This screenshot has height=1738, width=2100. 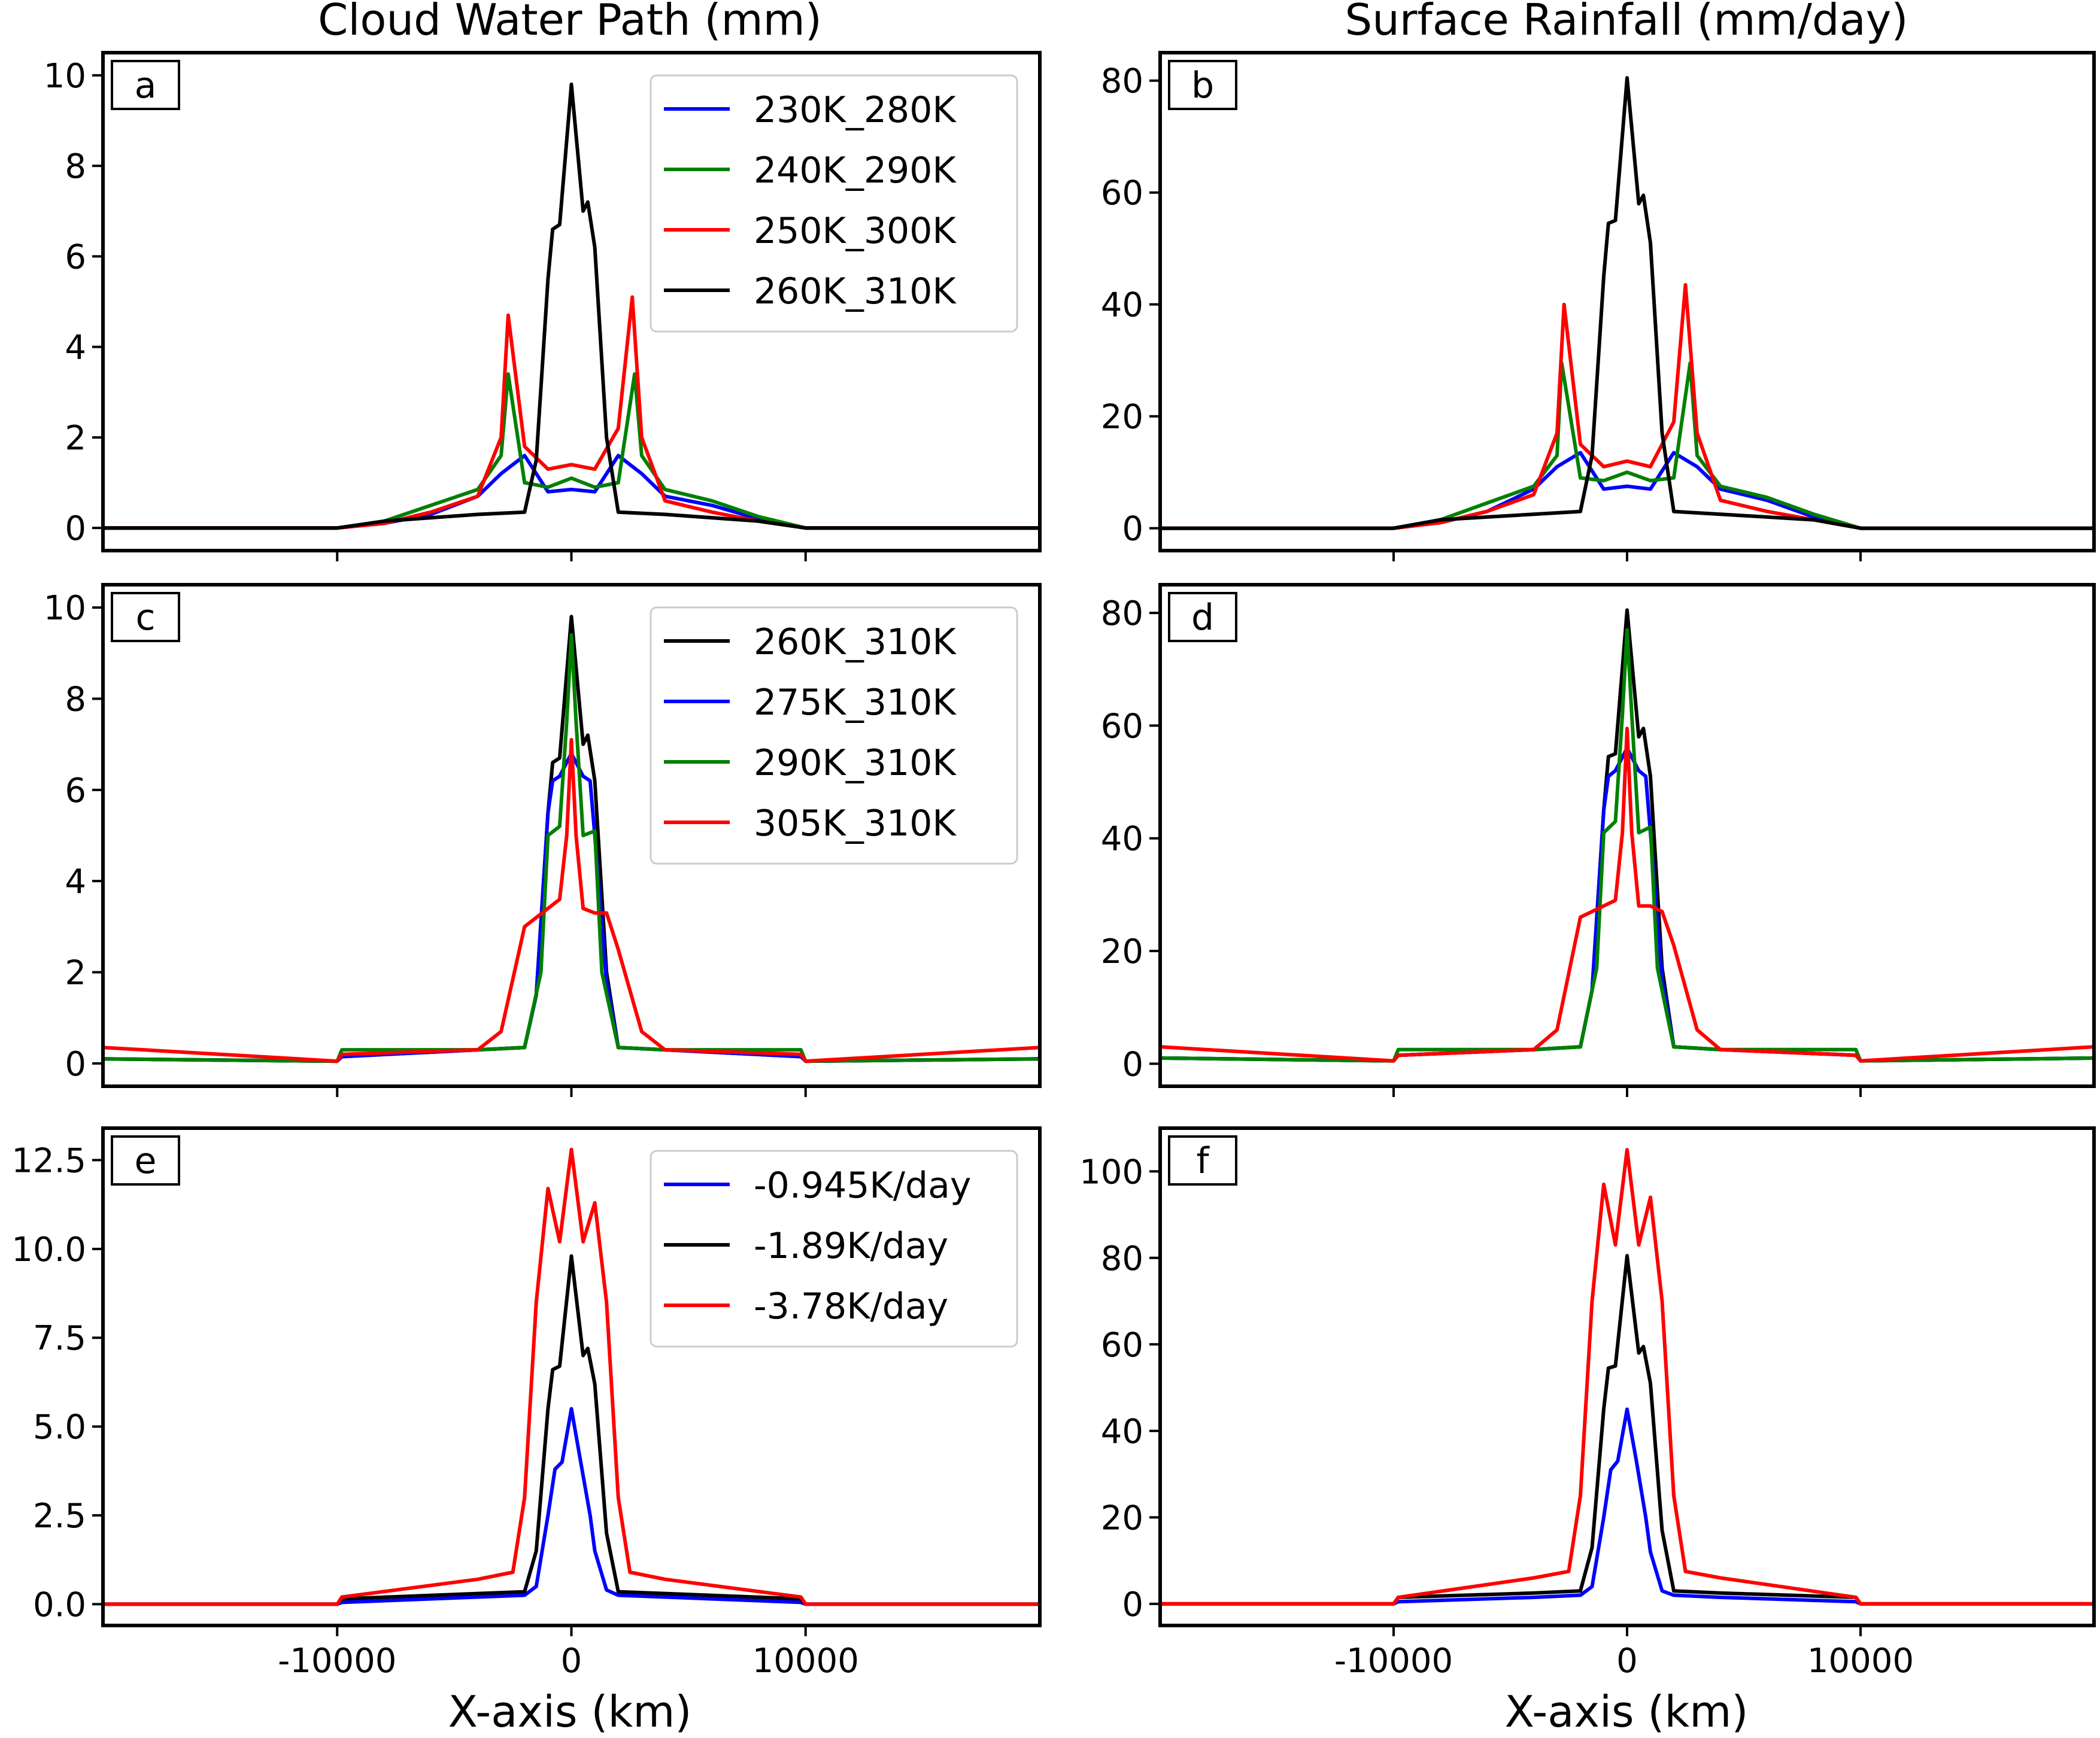 What do you see at coordinates (855, 171) in the screenshot?
I see `legend-label: 240K_290K` at bounding box center [855, 171].